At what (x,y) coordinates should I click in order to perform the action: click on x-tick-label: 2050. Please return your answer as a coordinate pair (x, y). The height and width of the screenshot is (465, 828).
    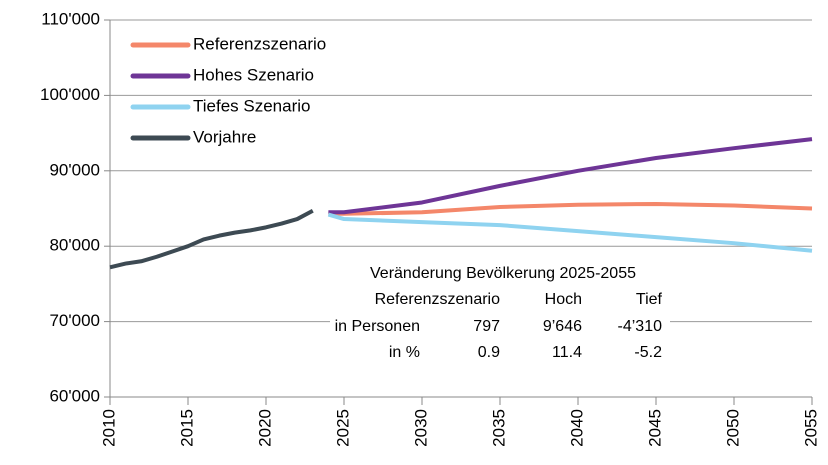
    Looking at the image, I should click on (732, 428).